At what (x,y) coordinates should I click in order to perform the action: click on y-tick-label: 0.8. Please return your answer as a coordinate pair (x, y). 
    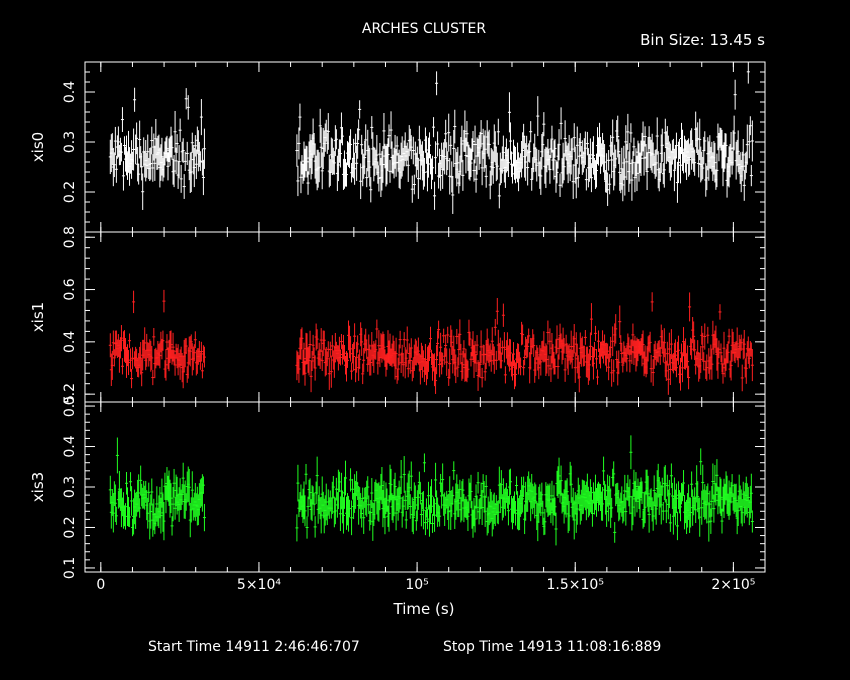
    Looking at the image, I should click on (70, 237).